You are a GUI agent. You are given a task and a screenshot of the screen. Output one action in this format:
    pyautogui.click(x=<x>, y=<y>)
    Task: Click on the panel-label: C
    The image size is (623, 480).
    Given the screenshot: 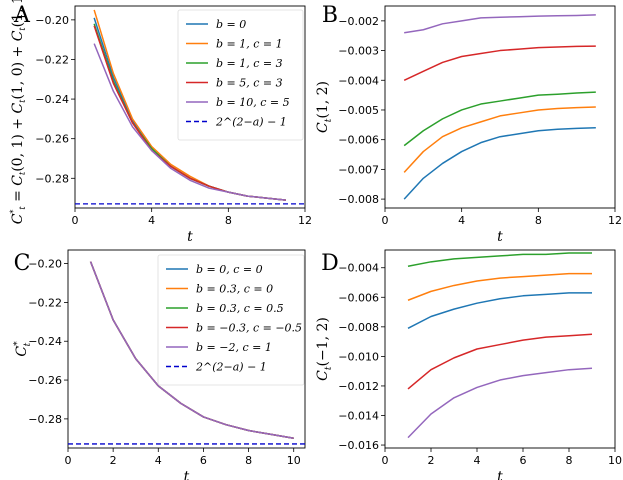 What is the action you would take?
    pyautogui.click(x=22, y=263)
    